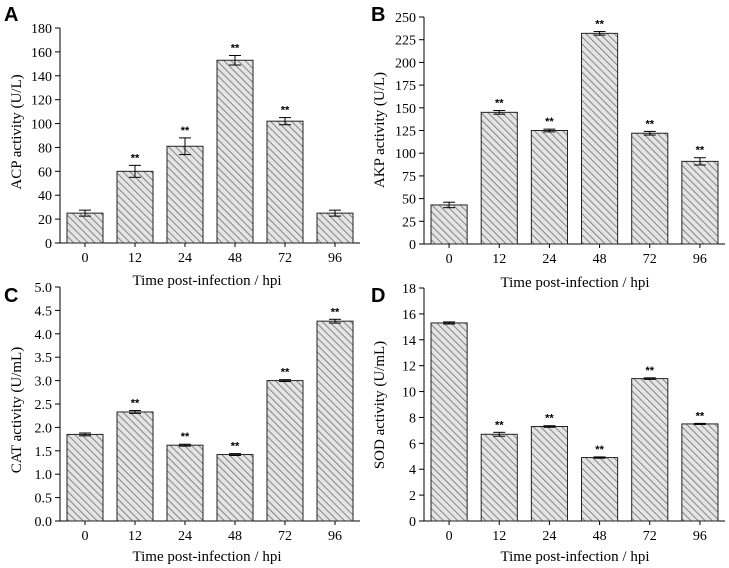 This screenshot has height=568, width=729. I want to click on y-axis-title-c: CAT activity (U/mL), so click(17, 410).